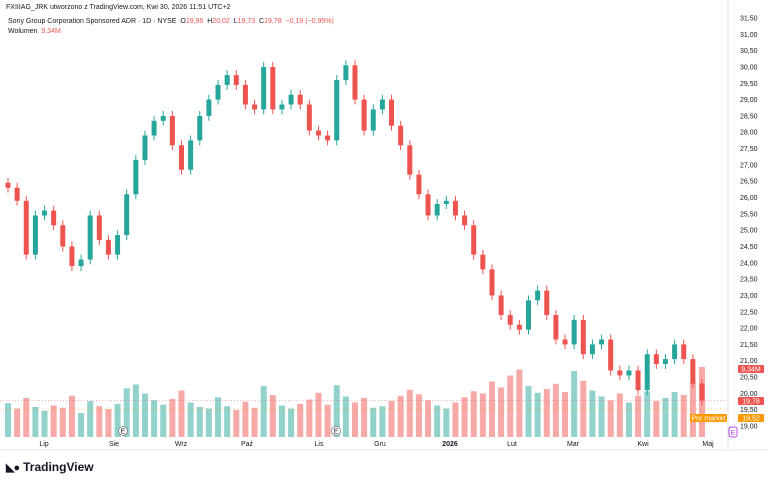  Describe the element at coordinates (512, 444) in the screenshot. I see `time-axis-label: Lut` at that location.